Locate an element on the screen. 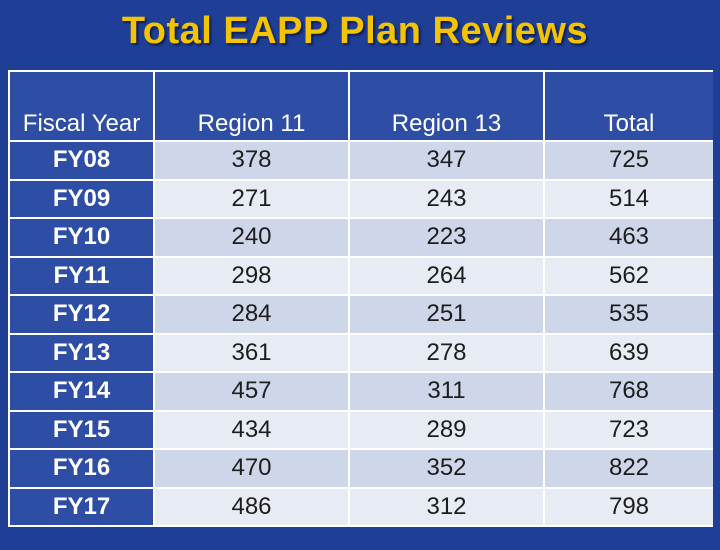 The width and height of the screenshot is (720, 550). cell-region-13: 223 is located at coordinates (446, 237).